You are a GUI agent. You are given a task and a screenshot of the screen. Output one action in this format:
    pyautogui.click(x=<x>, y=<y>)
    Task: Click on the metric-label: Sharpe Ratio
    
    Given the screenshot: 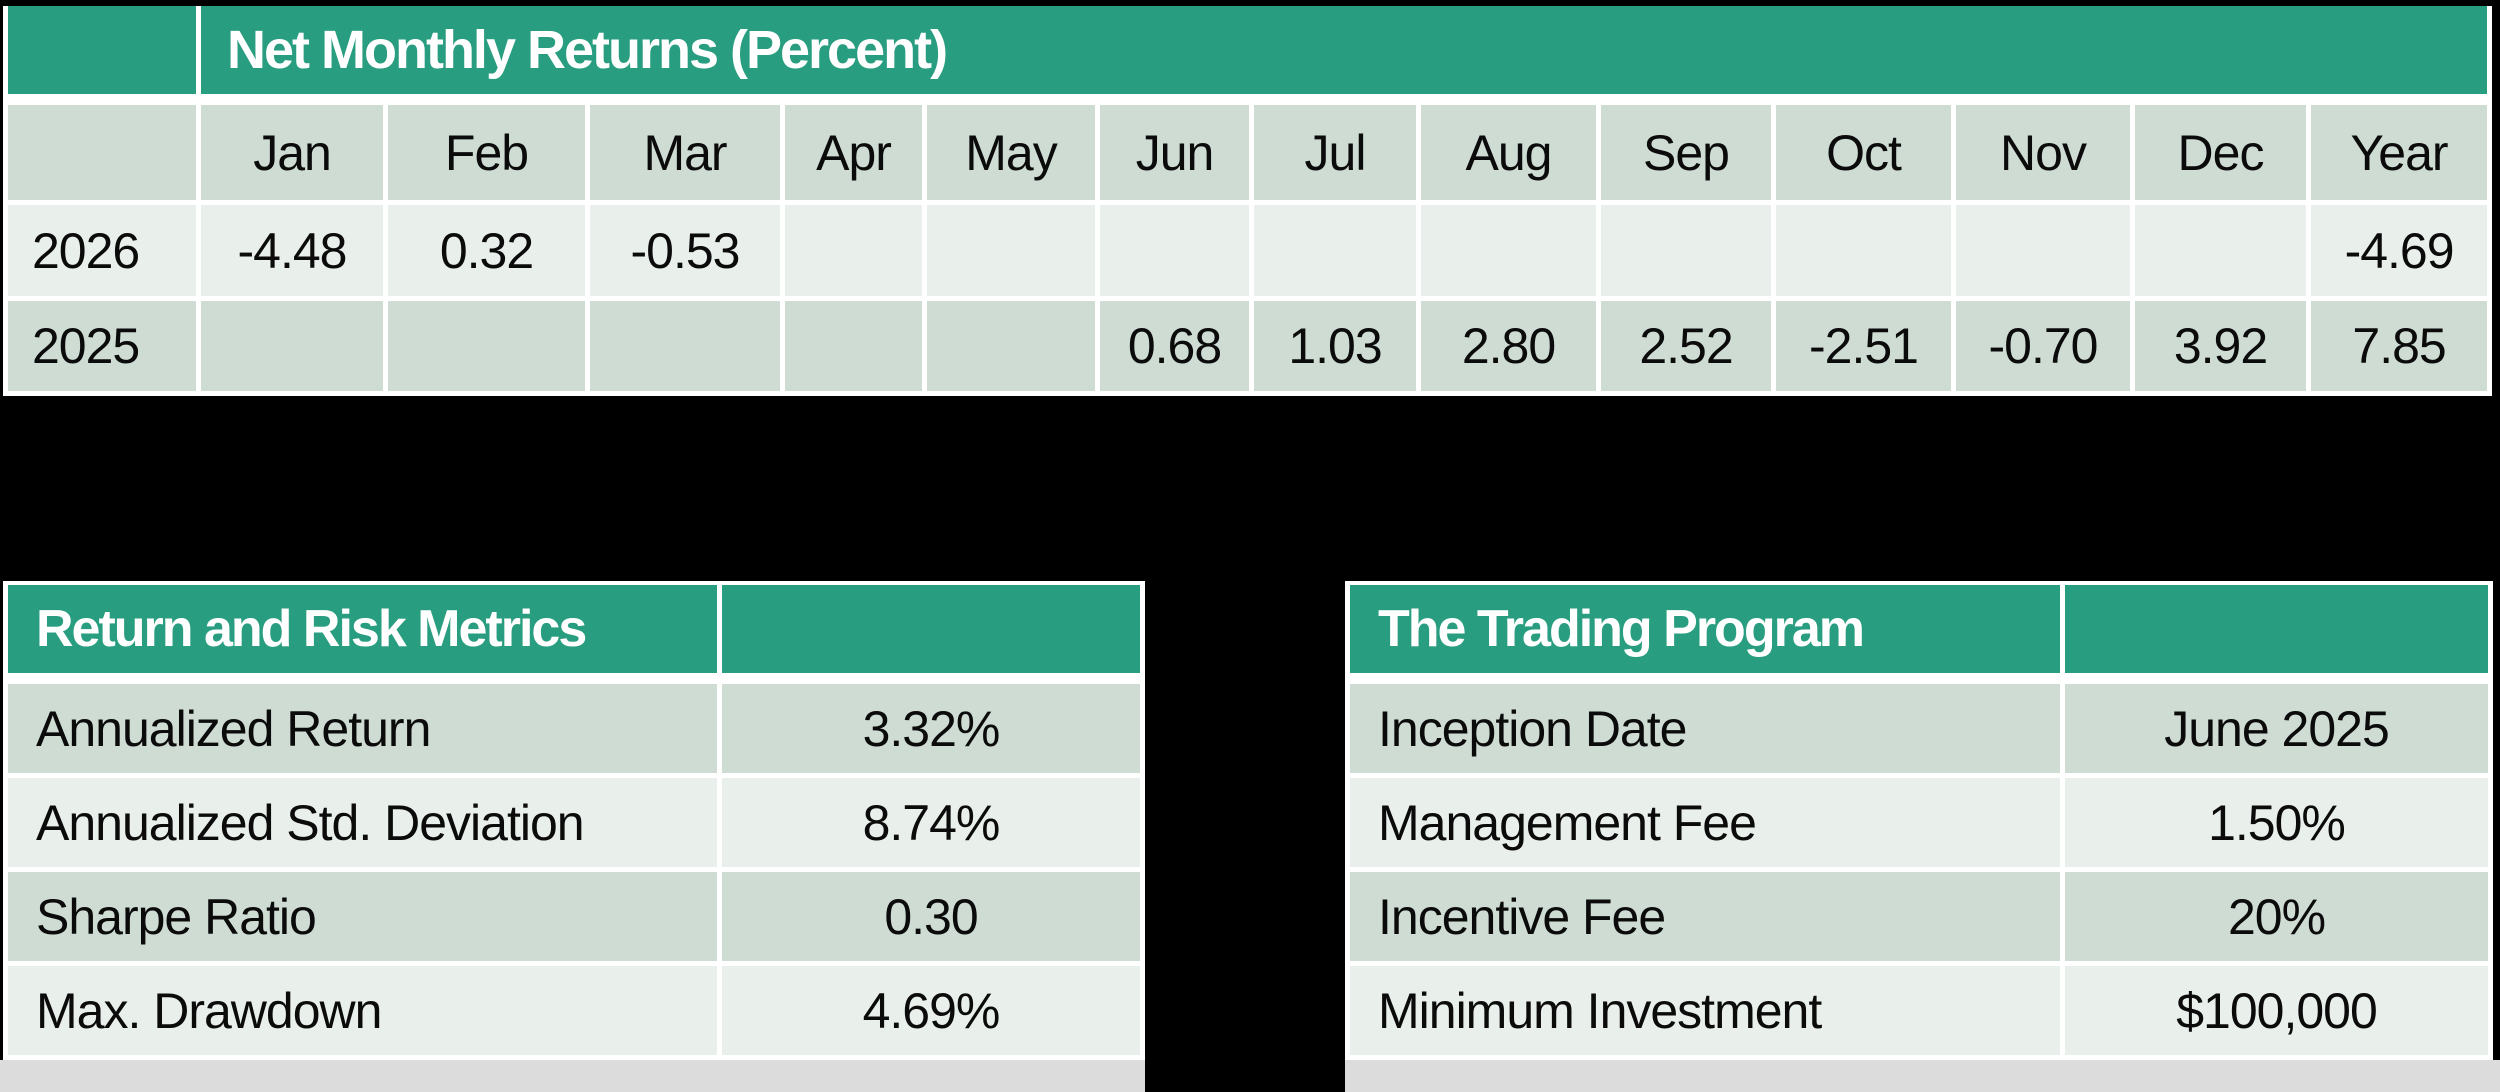 What is the action you would take?
    pyautogui.click(x=362, y=919)
    